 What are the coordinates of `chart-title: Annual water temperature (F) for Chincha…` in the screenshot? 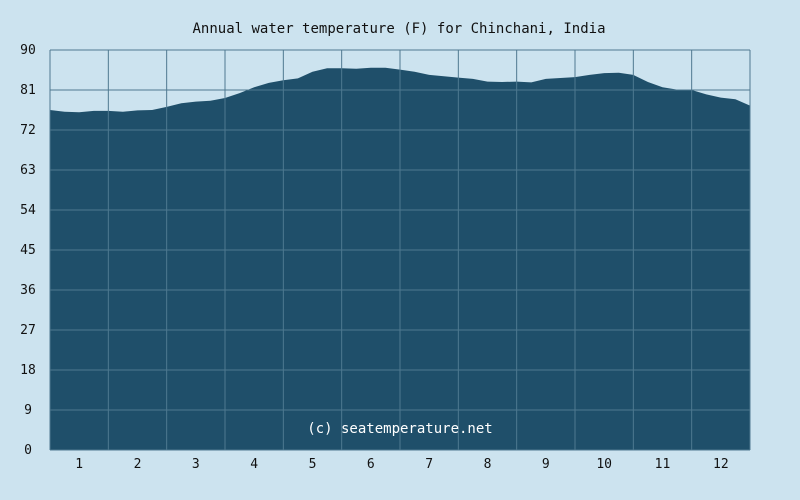 It's located at (398, 29).